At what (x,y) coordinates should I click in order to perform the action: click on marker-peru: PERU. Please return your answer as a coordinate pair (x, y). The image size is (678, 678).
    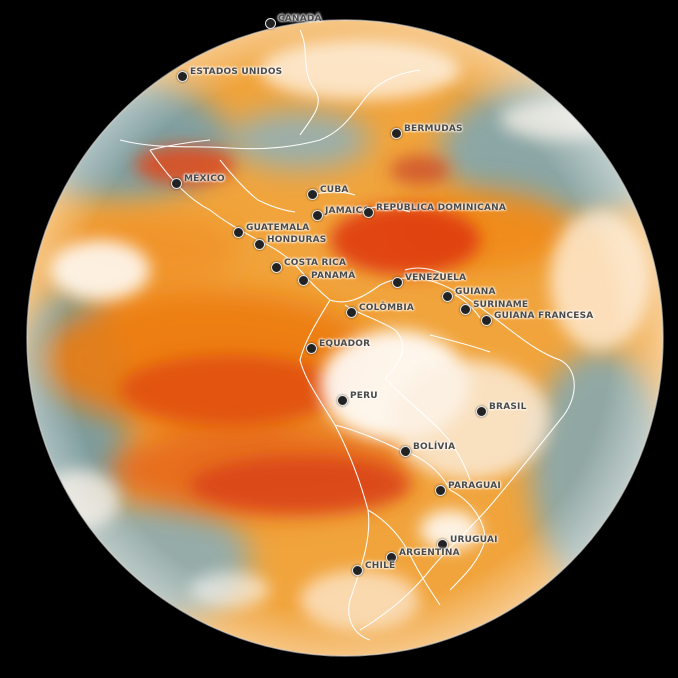
    Looking at the image, I should click on (357, 398).